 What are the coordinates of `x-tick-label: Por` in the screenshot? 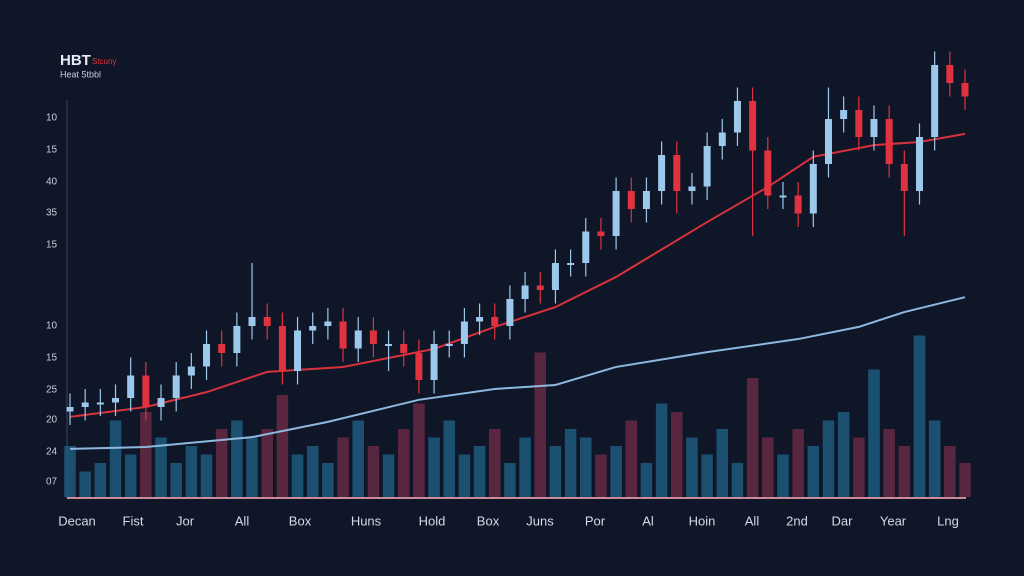 It's located at (595, 520).